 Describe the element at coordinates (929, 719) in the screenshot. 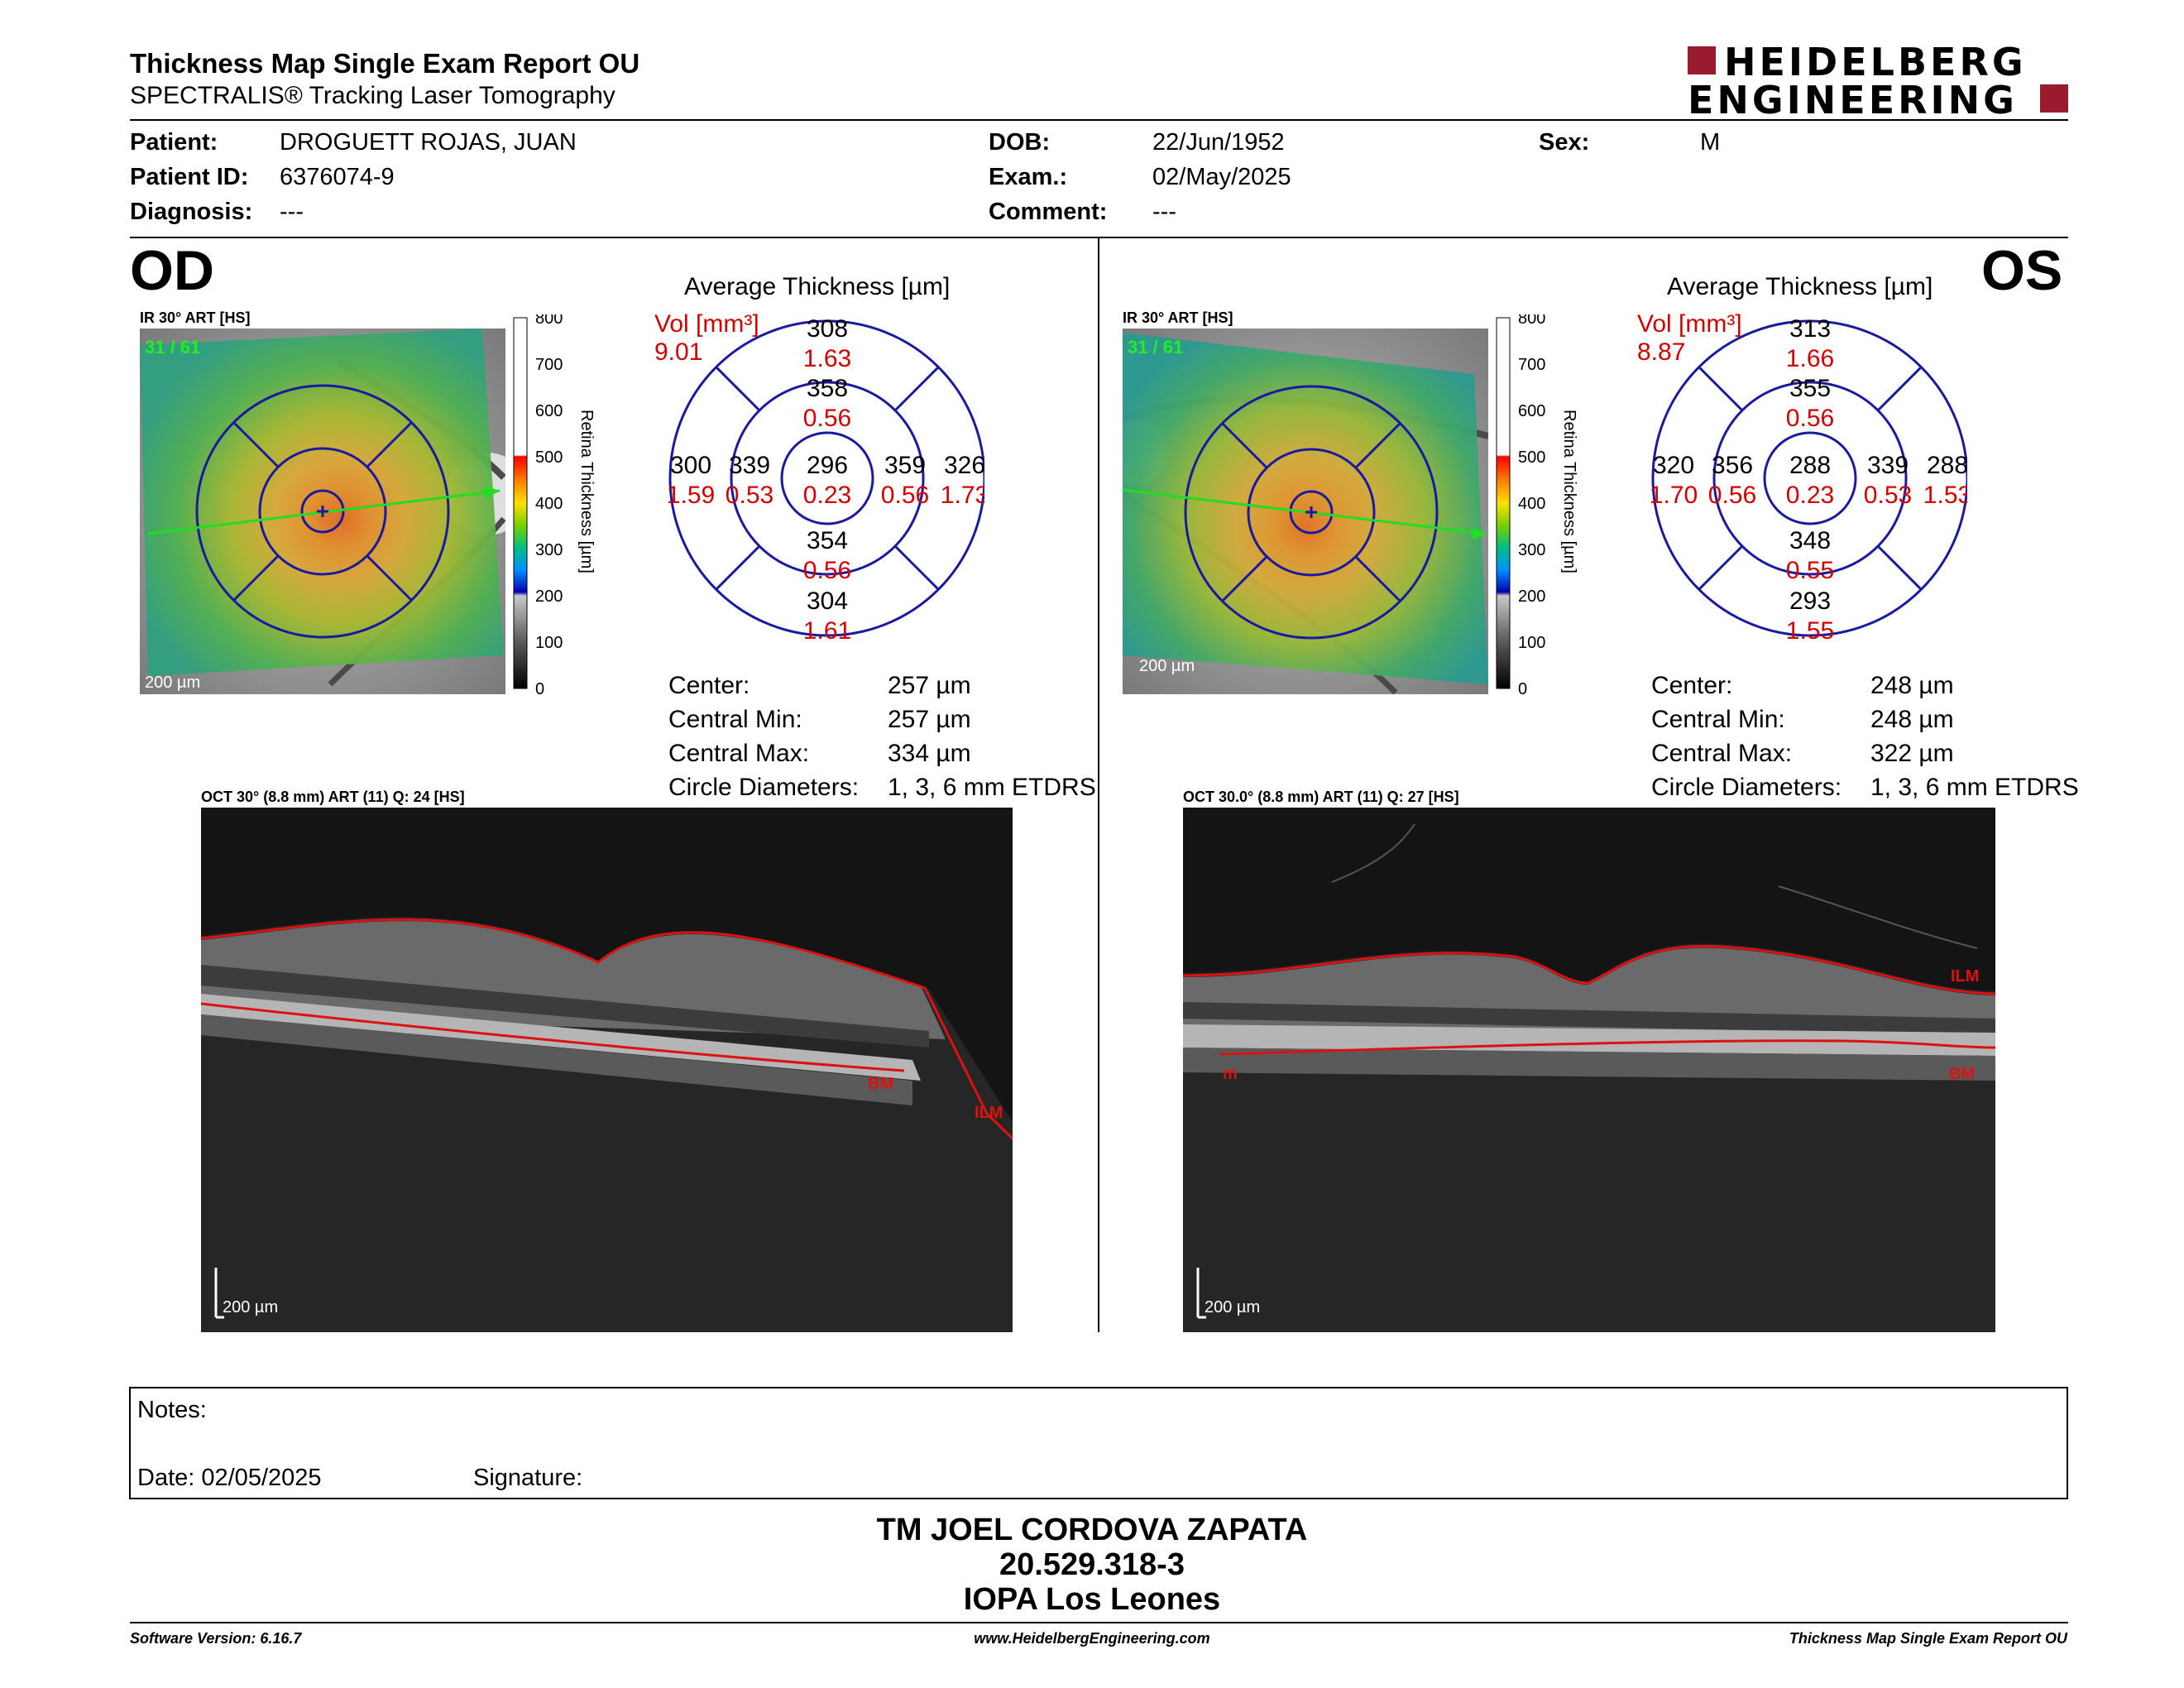

I see `od-central-min-value: 257 µm` at that location.